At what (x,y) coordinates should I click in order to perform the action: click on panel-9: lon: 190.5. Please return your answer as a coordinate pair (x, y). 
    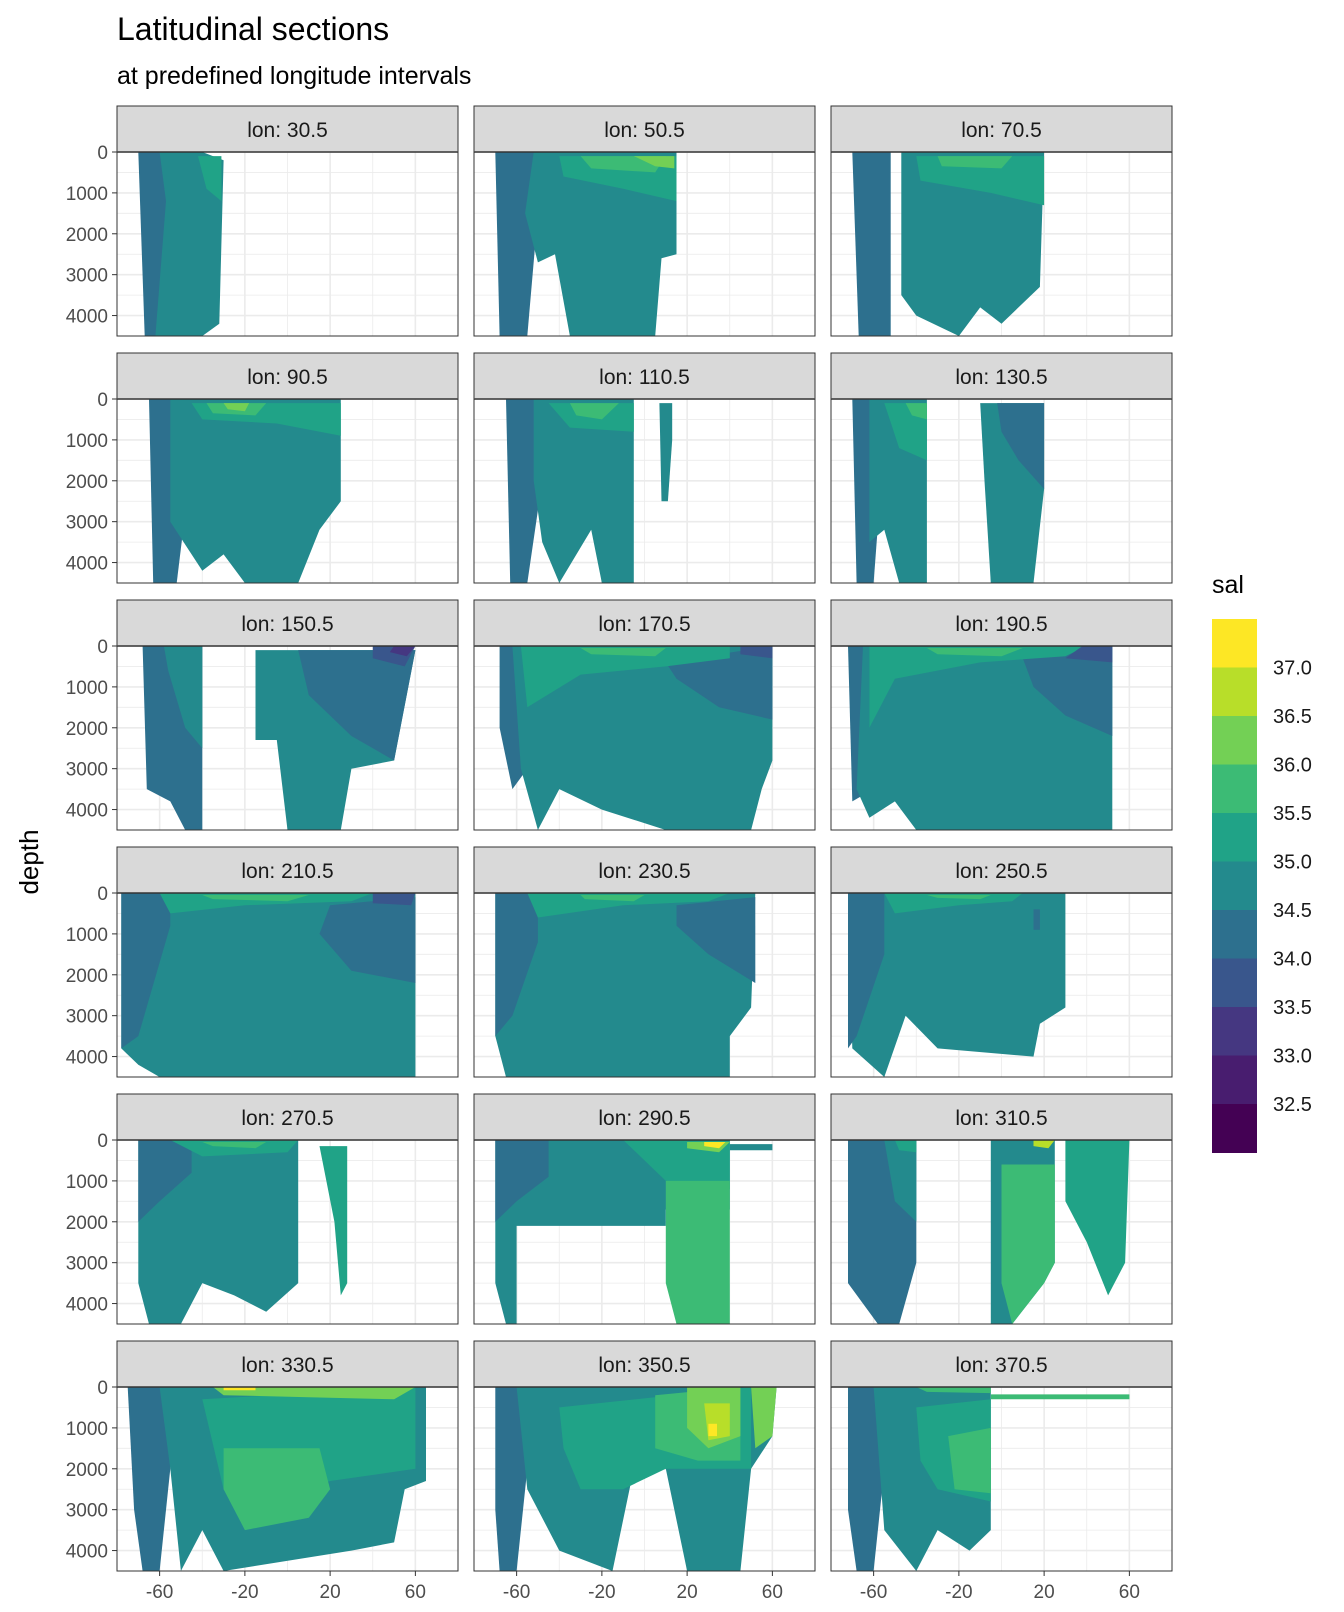
    Looking at the image, I should click on (1001, 715).